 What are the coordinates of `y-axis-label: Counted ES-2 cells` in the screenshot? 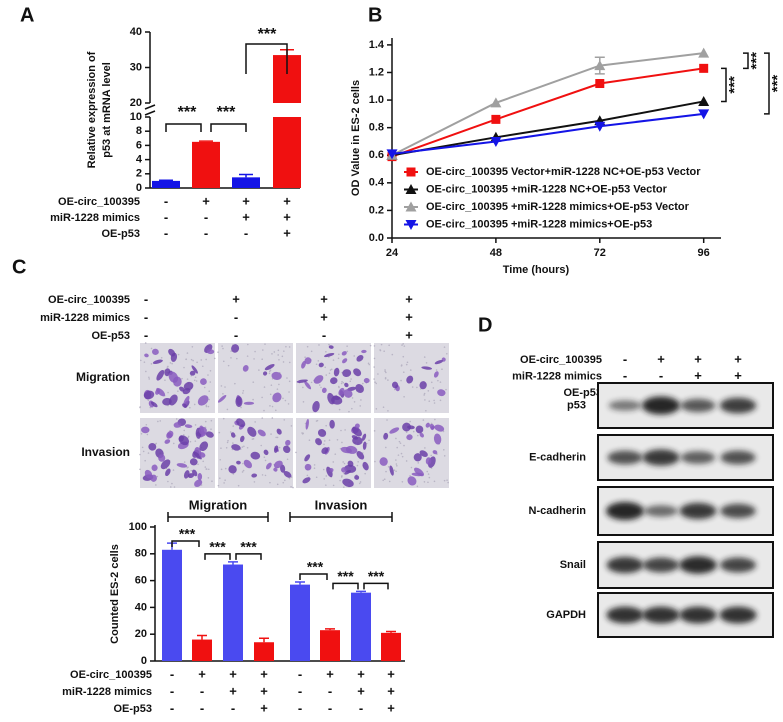 It's located at (115, 594).